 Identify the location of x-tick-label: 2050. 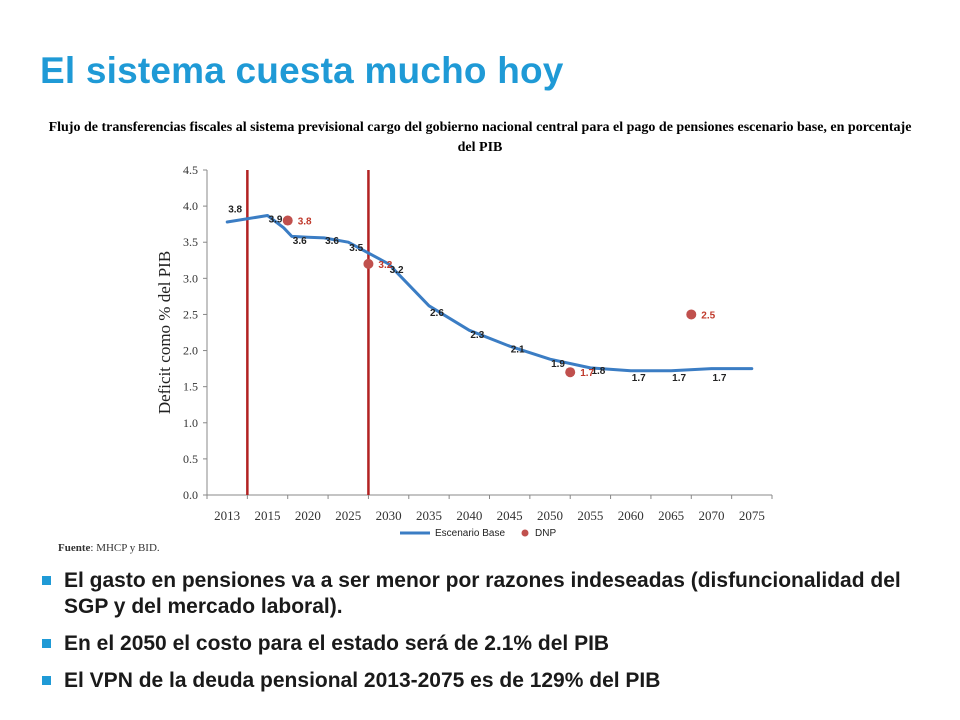
(550, 515).